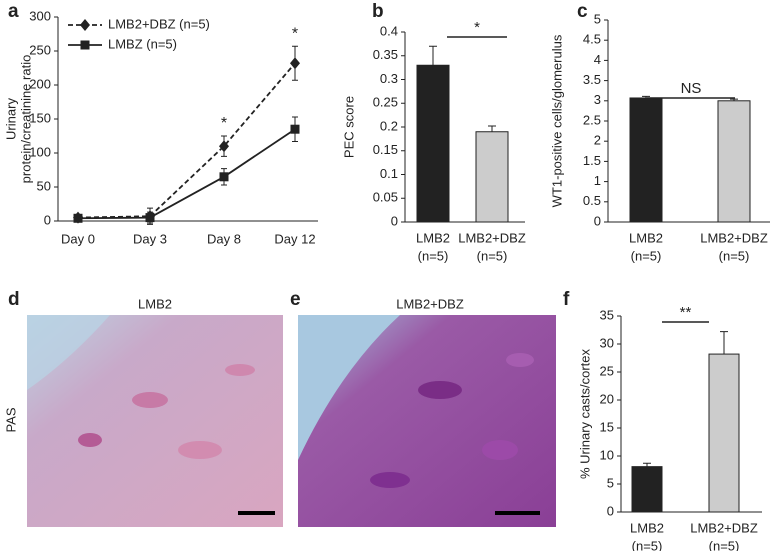  What do you see at coordinates (607, 342) in the screenshot?
I see `y-tick-label: 30` at bounding box center [607, 342].